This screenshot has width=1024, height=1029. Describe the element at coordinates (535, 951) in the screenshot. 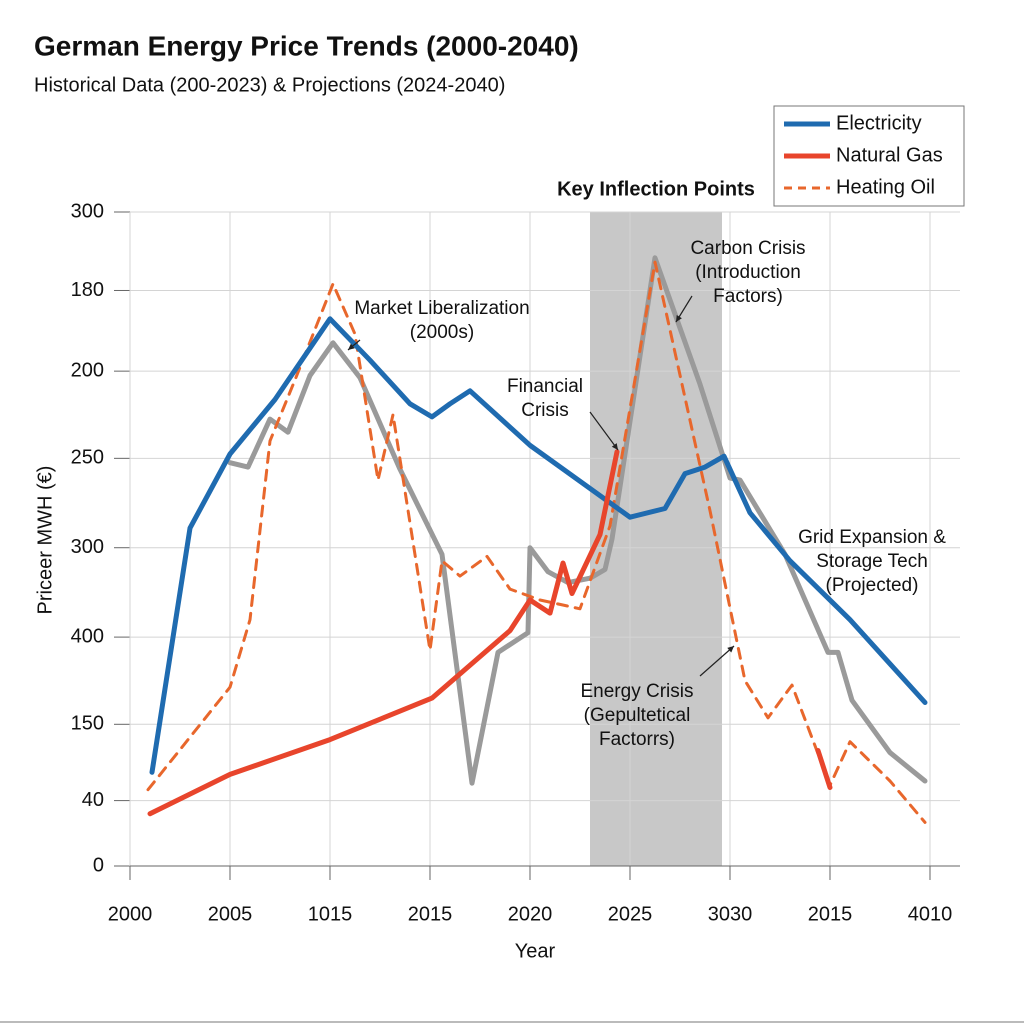

I see `x-axis-label: Year` at that location.